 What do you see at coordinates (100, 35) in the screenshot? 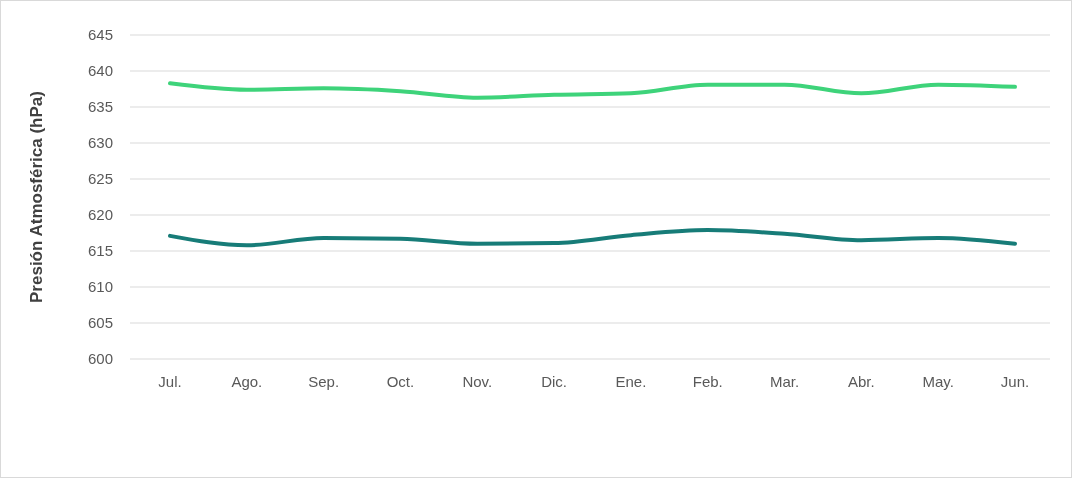
I see `y-tick-label: 645` at bounding box center [100, 35].